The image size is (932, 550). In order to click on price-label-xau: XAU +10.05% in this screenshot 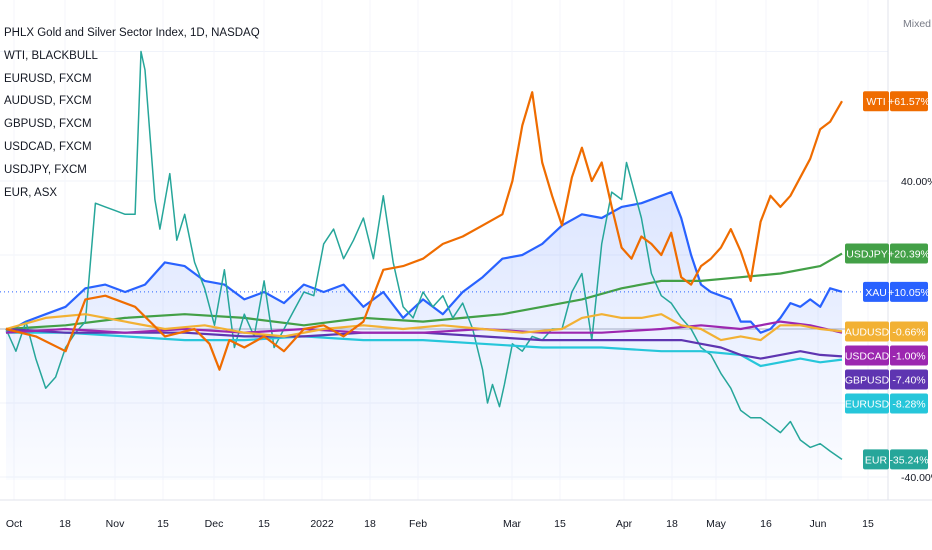, I will do `click(896, 291)`.